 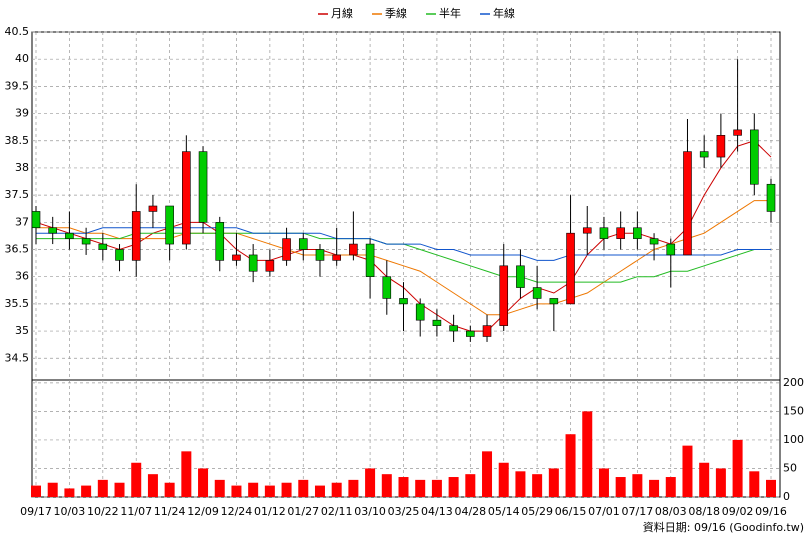 What do you see at coordinates (504, 13) in the screenshot?
I see `legend-label: 年線` at bounding box center [504, 13].